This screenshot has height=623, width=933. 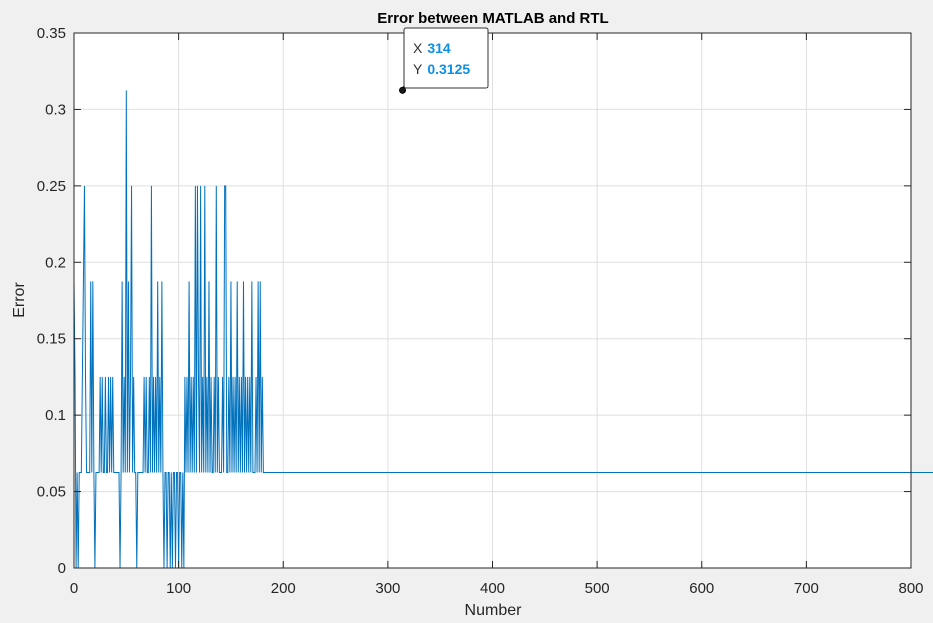 I want to click on y-tick-label: 0.3, so click(x=55, y=109).